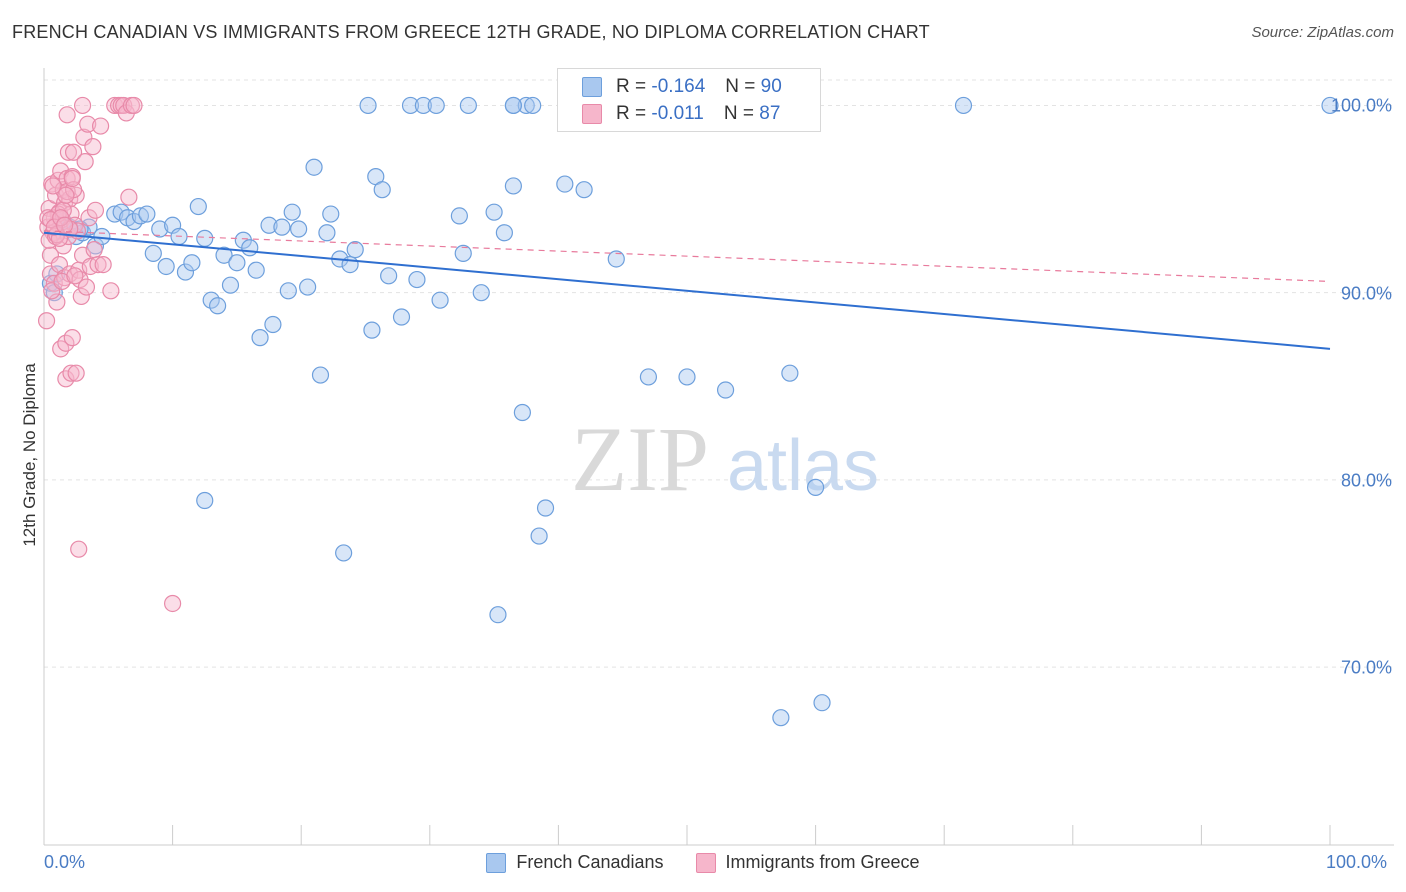 This screenshot has height=892, width=1406. What do you see at coordinates (1357, 862) in the screenshot?
I see `x-tick-label-max: 100.0%` at bounding box center [1357, 862].